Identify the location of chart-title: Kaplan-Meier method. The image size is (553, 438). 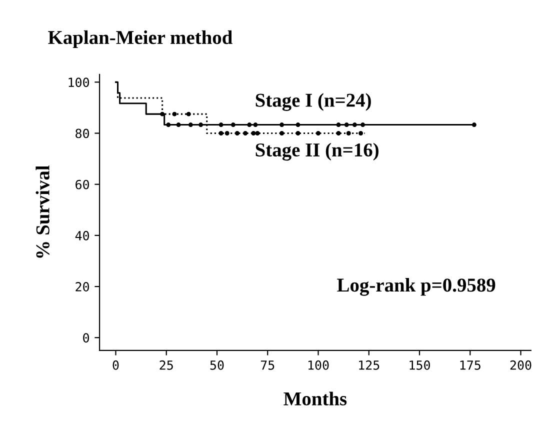
(140, 39).